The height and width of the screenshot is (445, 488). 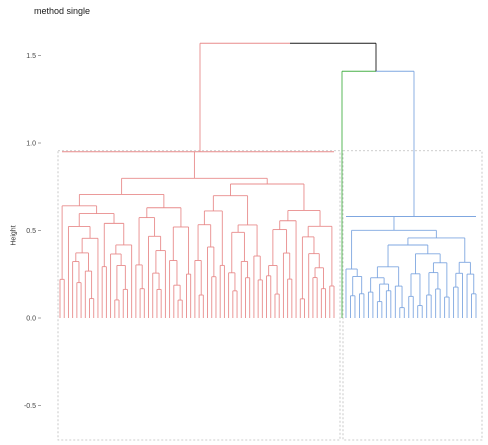 I want to click on y-tick-label: 0.0, so click(x=31, y=319).